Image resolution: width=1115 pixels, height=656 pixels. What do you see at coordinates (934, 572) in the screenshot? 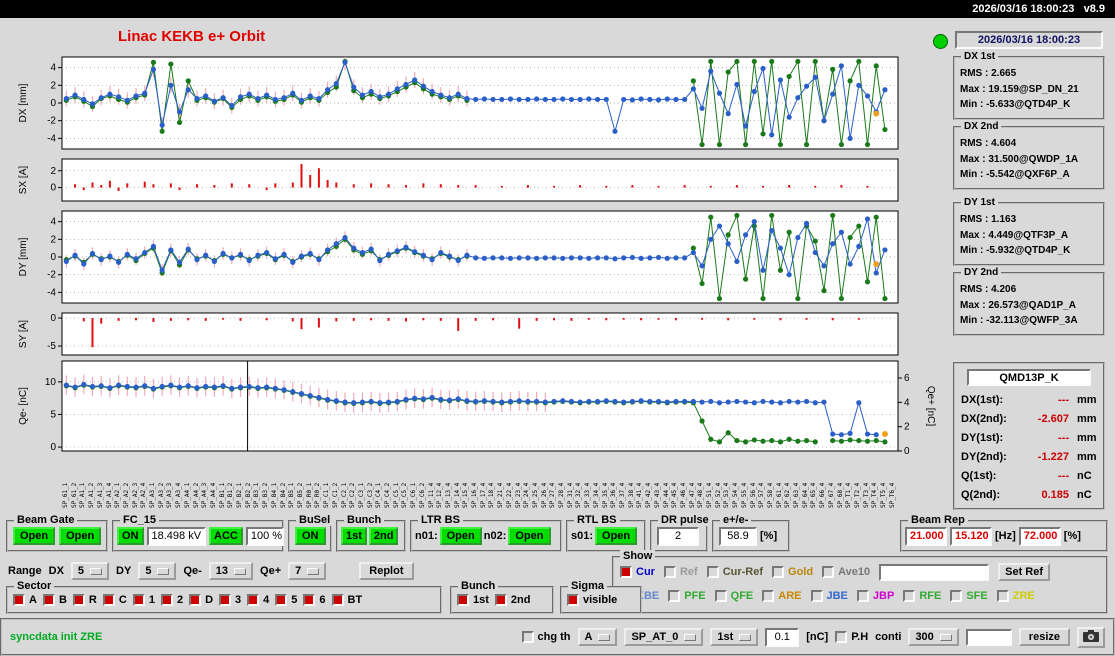
I see `ref-file-entry` at bounding box center [934, 572].